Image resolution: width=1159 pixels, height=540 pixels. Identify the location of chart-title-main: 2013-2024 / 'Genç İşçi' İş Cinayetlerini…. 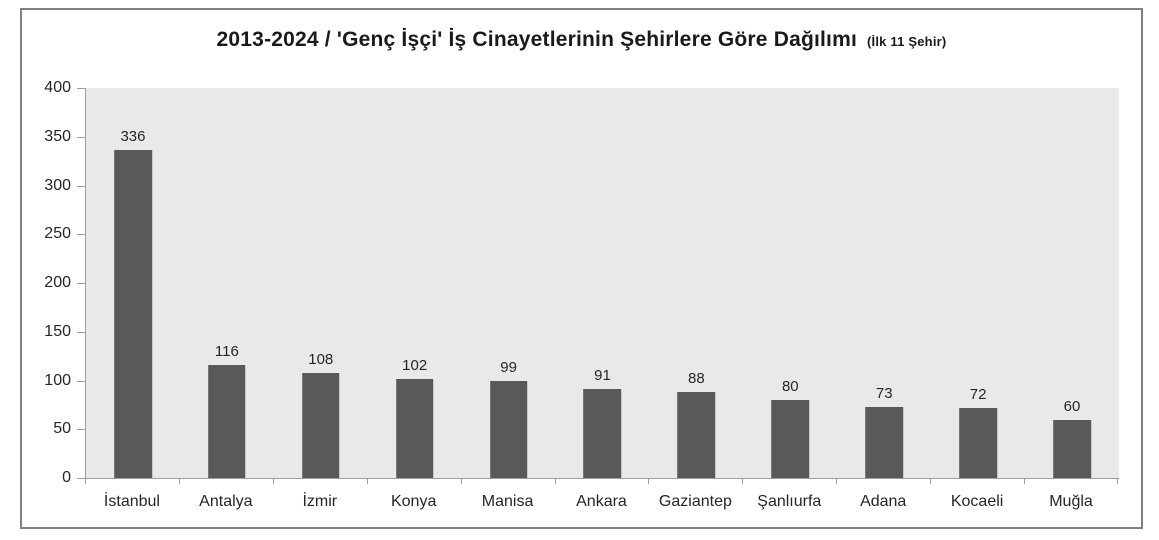
(536, 39).